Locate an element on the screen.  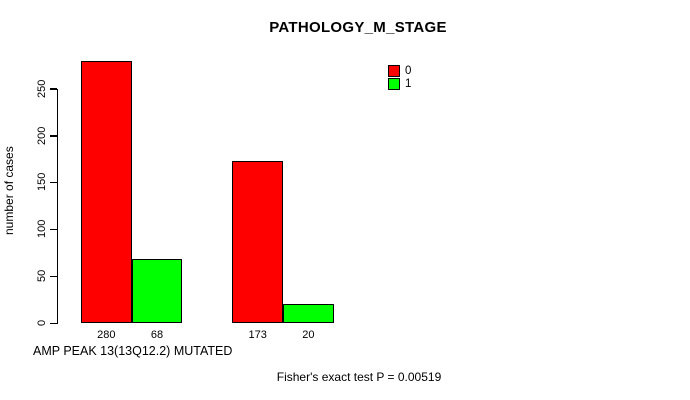
y-tick-label: 250 is located at coordinates (42, 88).